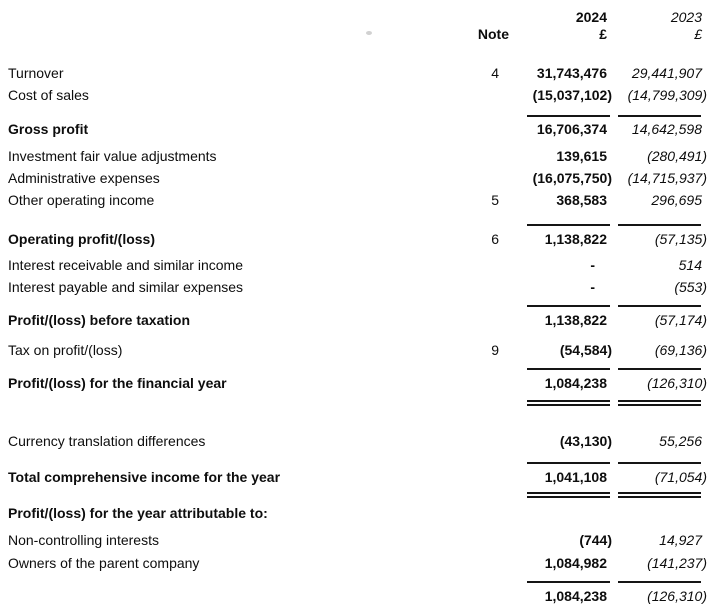 The height and width of the screenshot is (609, 710). I want to click on row-note: 9, so click(495, 350).